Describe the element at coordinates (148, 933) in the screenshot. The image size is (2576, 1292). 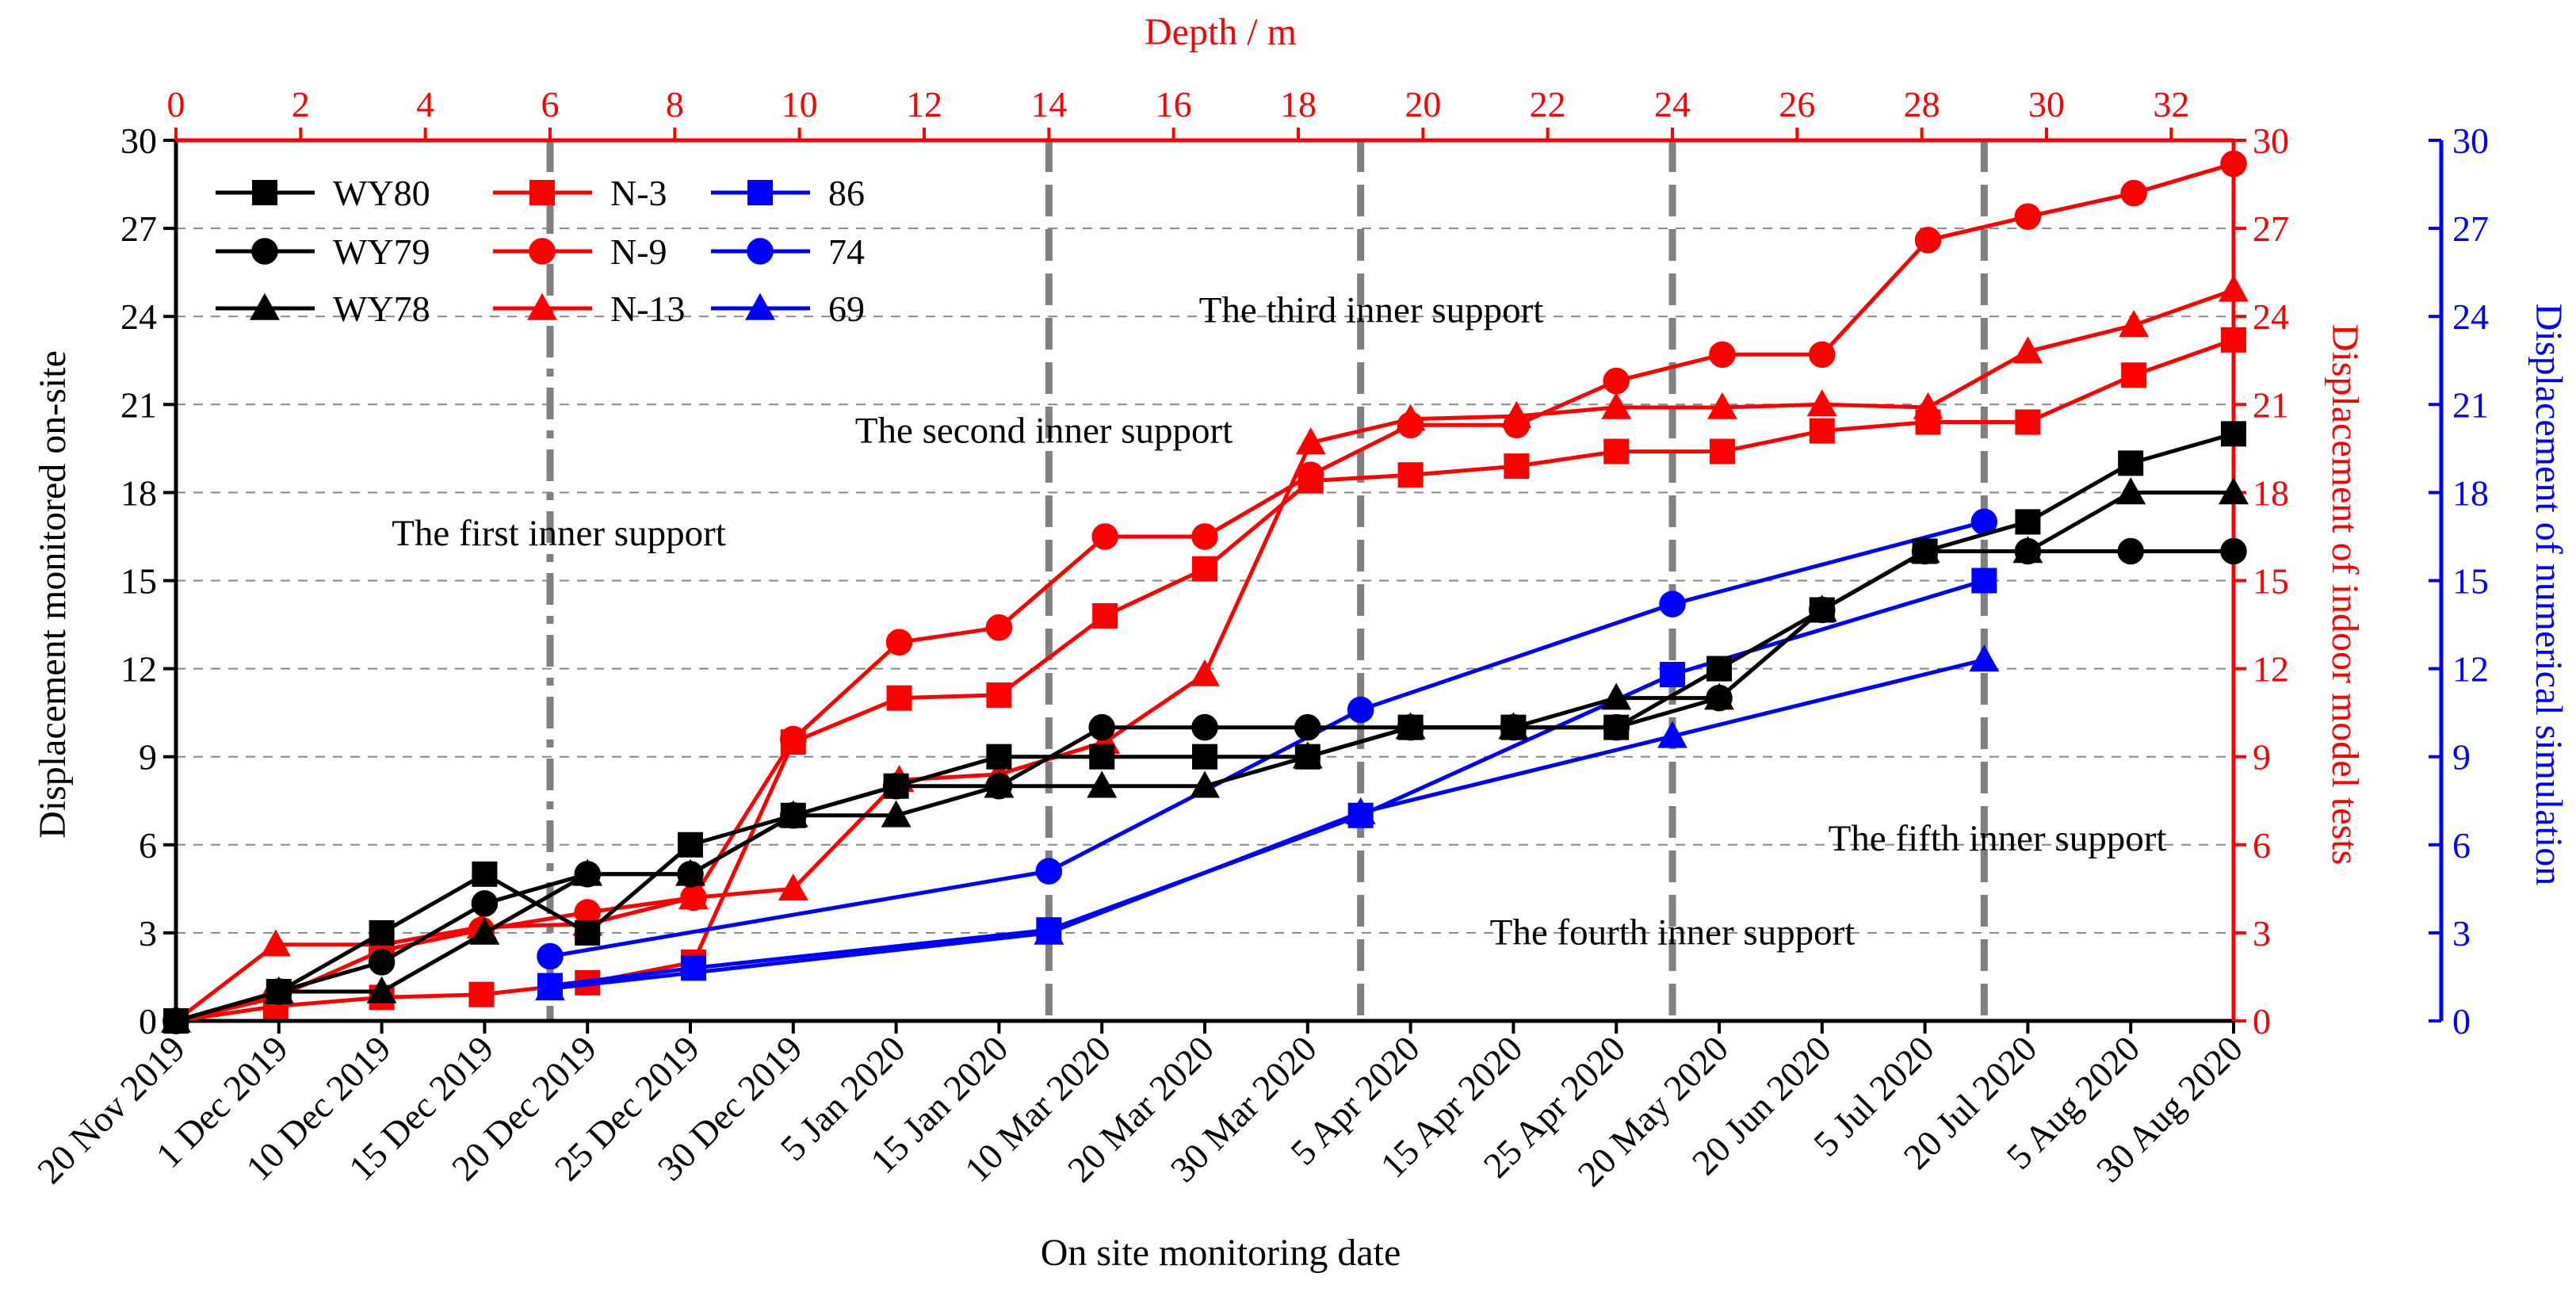
I see `left-tick-label-3: 3` at that location.